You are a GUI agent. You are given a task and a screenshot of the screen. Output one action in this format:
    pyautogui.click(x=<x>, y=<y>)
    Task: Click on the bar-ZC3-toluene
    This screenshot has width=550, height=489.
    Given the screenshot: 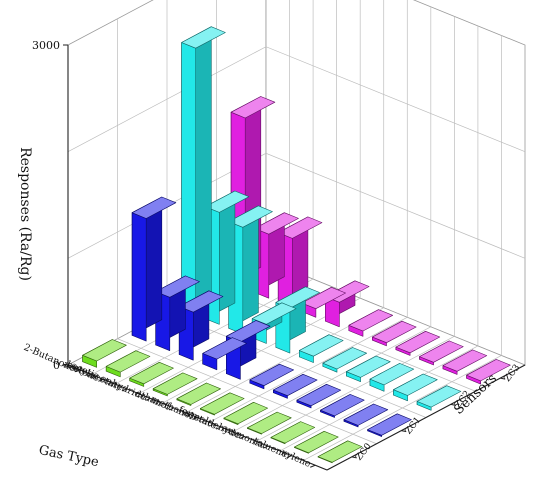 What is the action you would take?
    pyautogui.click(x=465, y=362)
    